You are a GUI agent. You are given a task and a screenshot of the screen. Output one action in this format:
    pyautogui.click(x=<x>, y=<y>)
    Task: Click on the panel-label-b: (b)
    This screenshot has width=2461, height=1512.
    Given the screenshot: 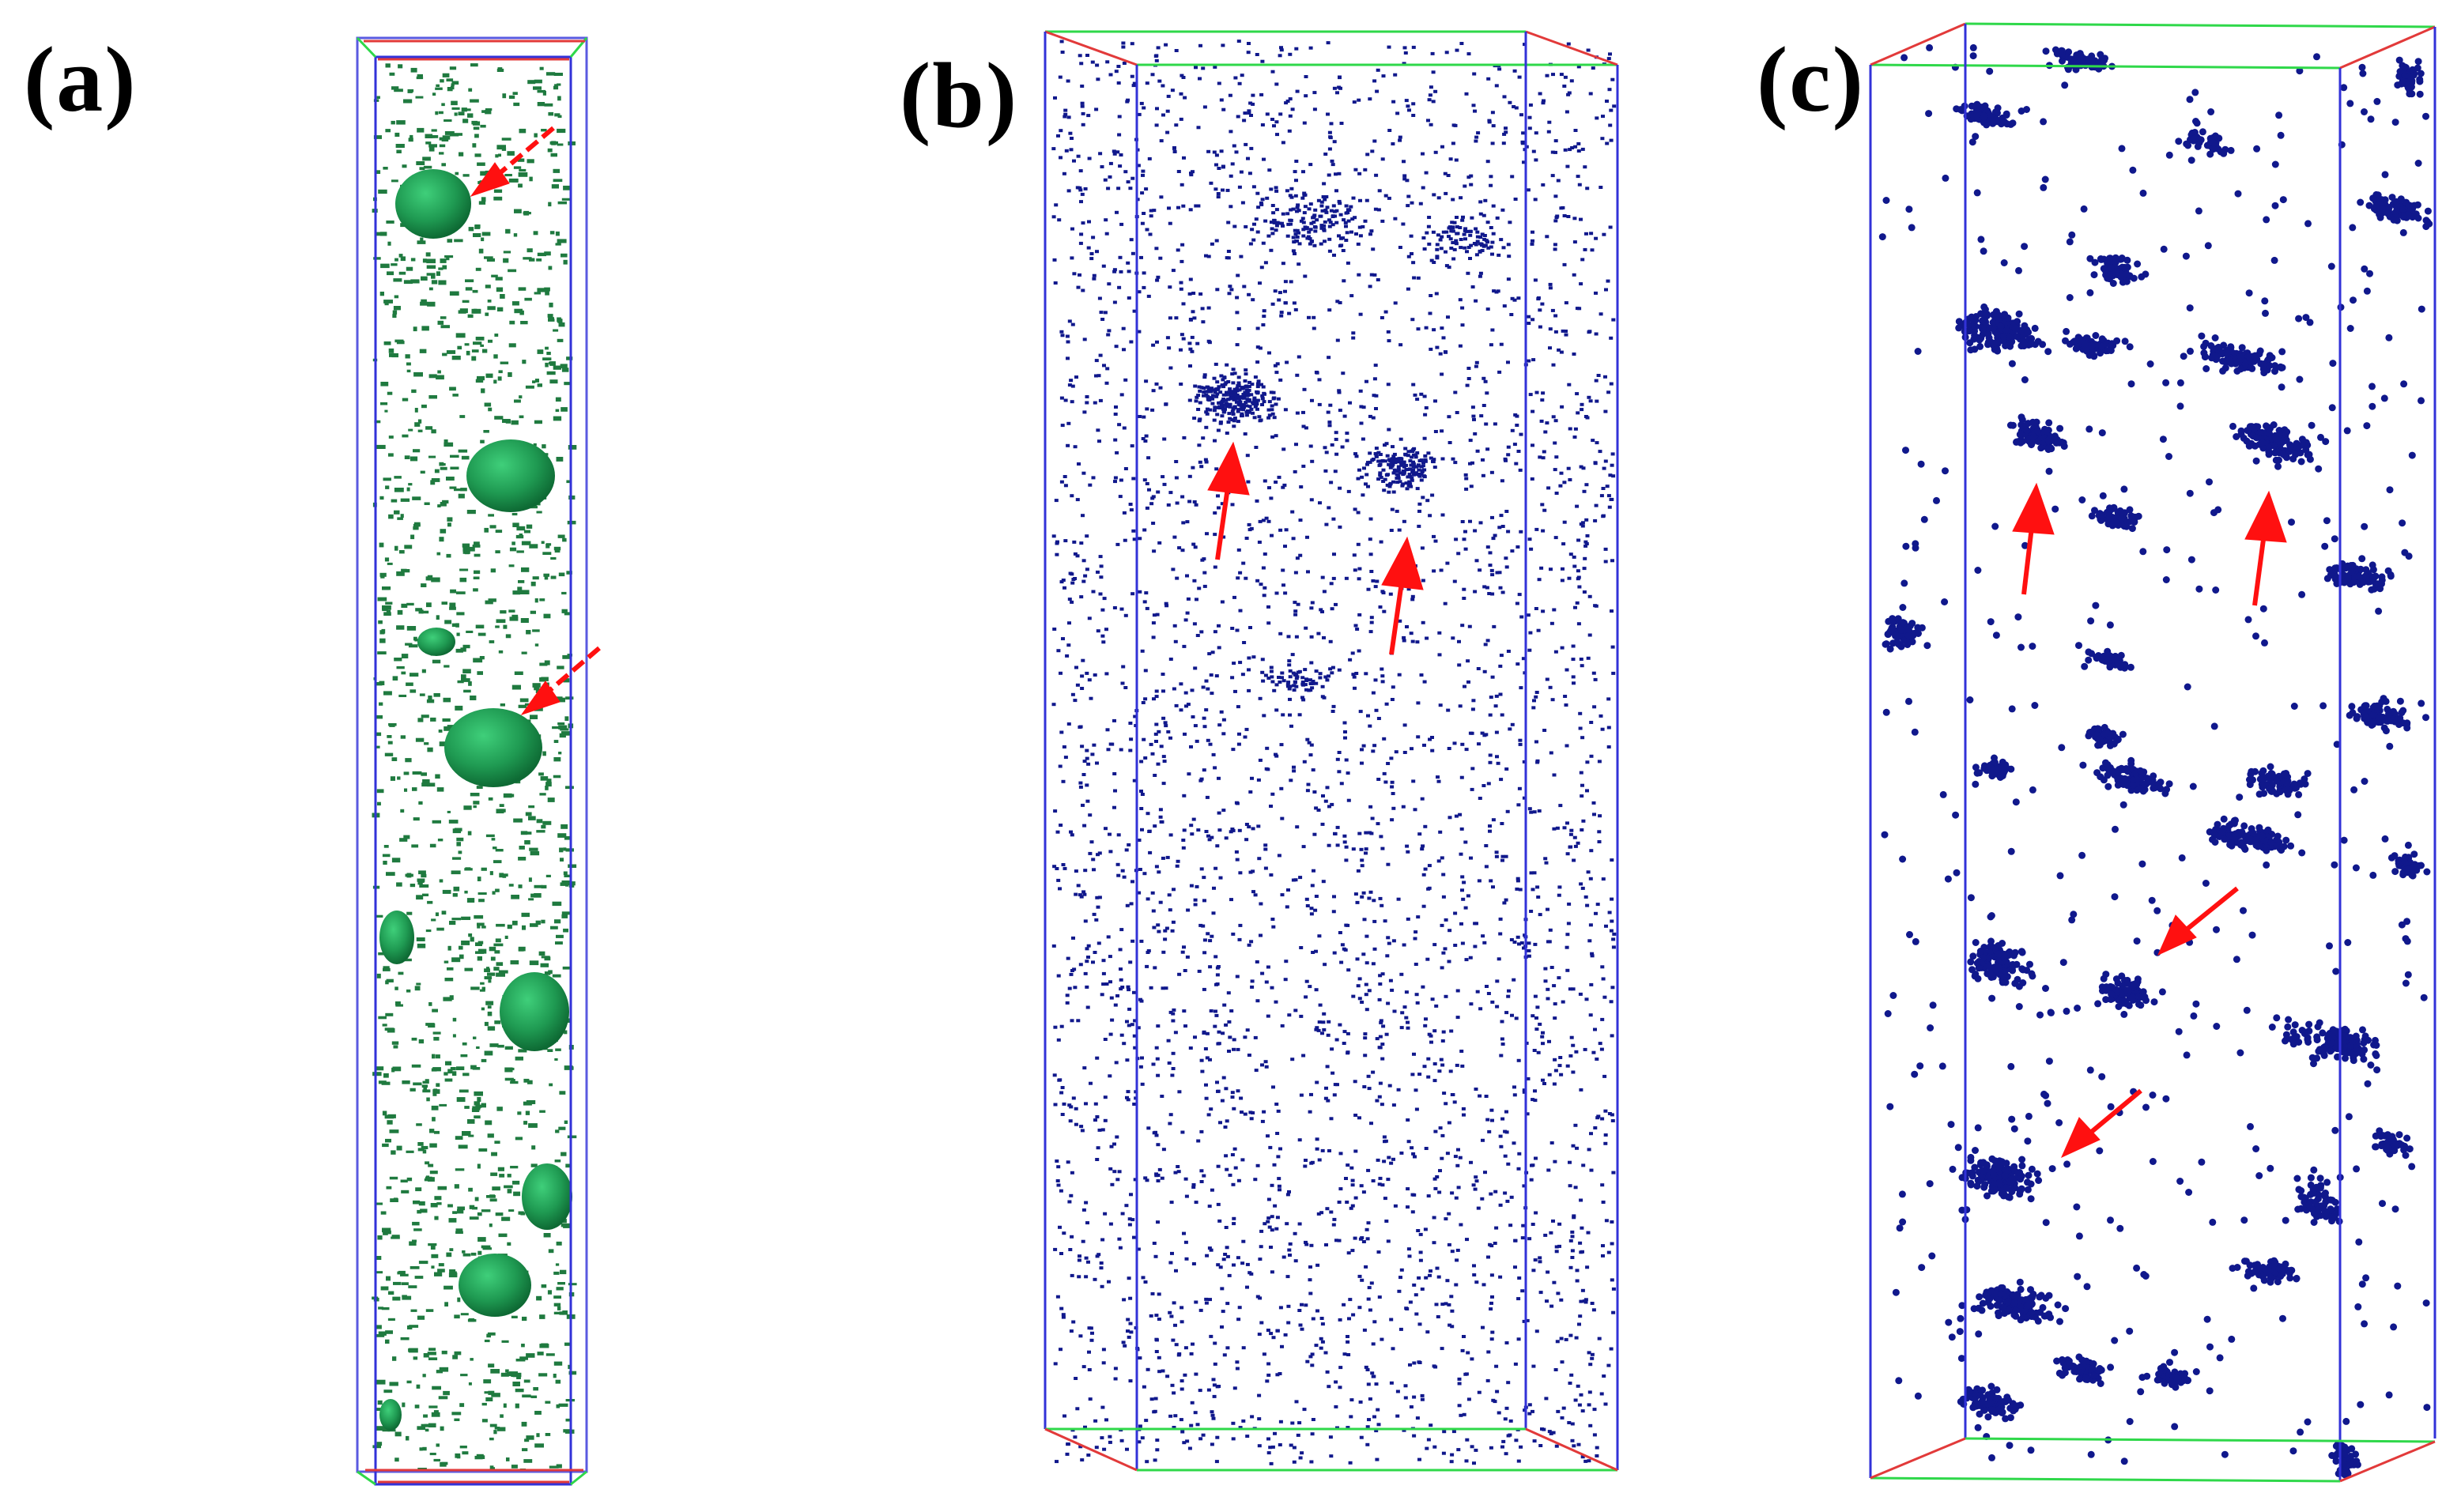 What is the action you would take?
    pyautogui.click(x=959, y=95)
    